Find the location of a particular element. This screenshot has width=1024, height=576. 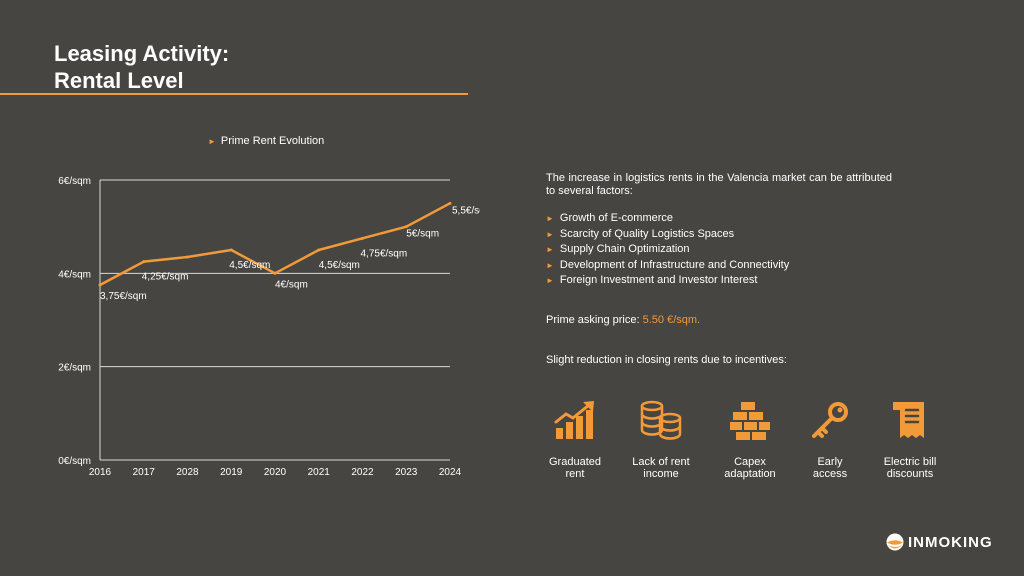

data-label: 4€/sqm is located at coordinates (291, 284).